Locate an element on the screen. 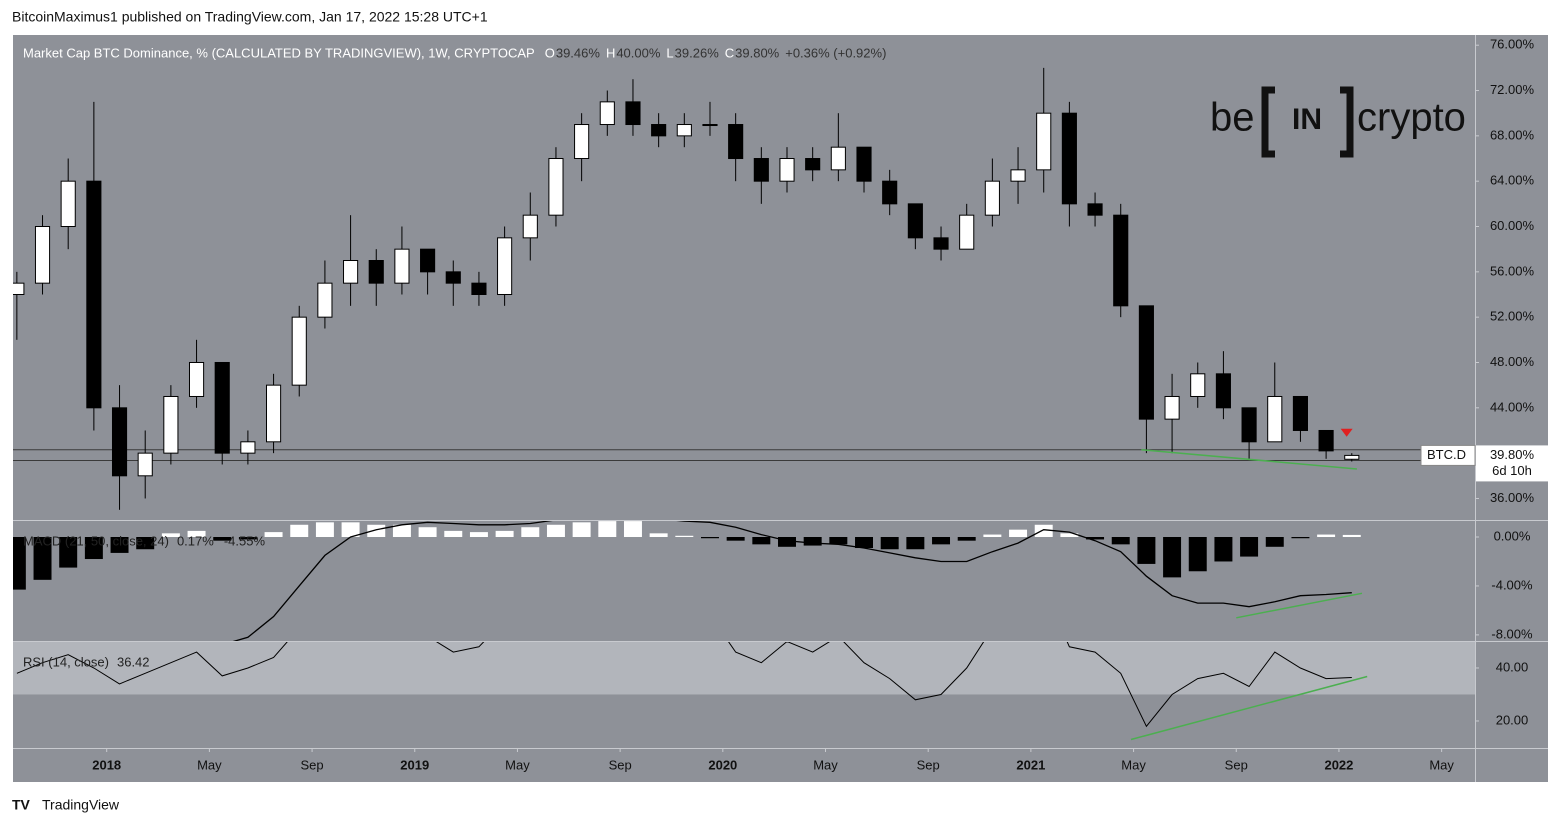 This screenshot has height=832, width=1561. y-tick-label: -4.00% is located at coordinates (1512, 584).